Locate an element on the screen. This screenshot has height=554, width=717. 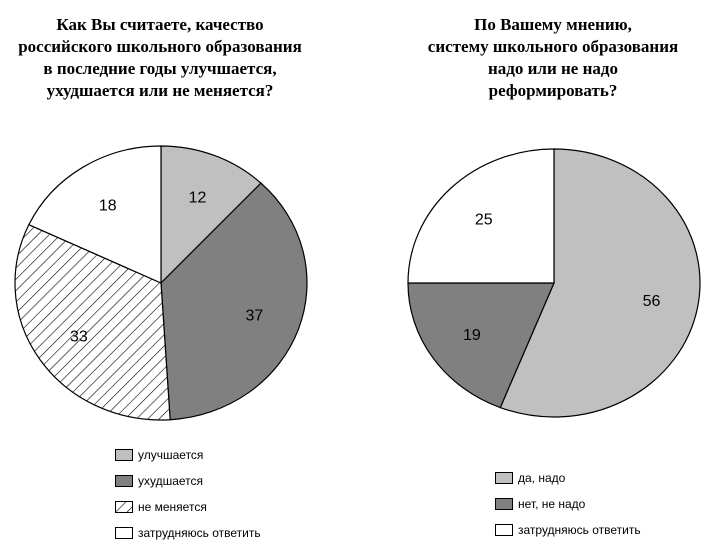
right-legend-label: нет, не надо is located at coordinates (552, 504).